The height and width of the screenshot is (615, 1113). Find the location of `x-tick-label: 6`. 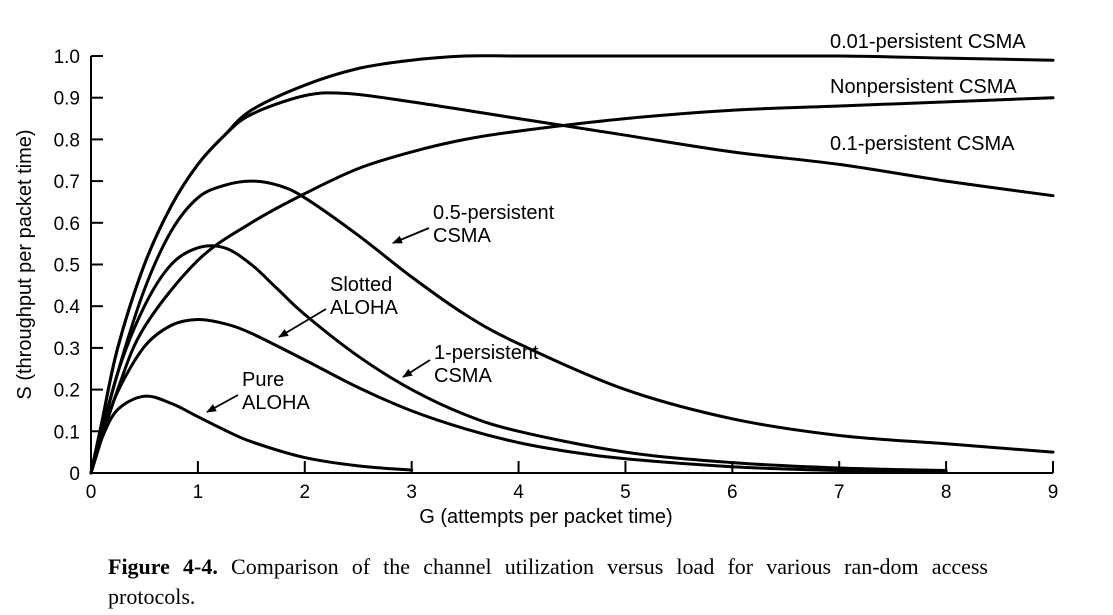

x-tick-label: 6 is located at coordinates (732, 492).